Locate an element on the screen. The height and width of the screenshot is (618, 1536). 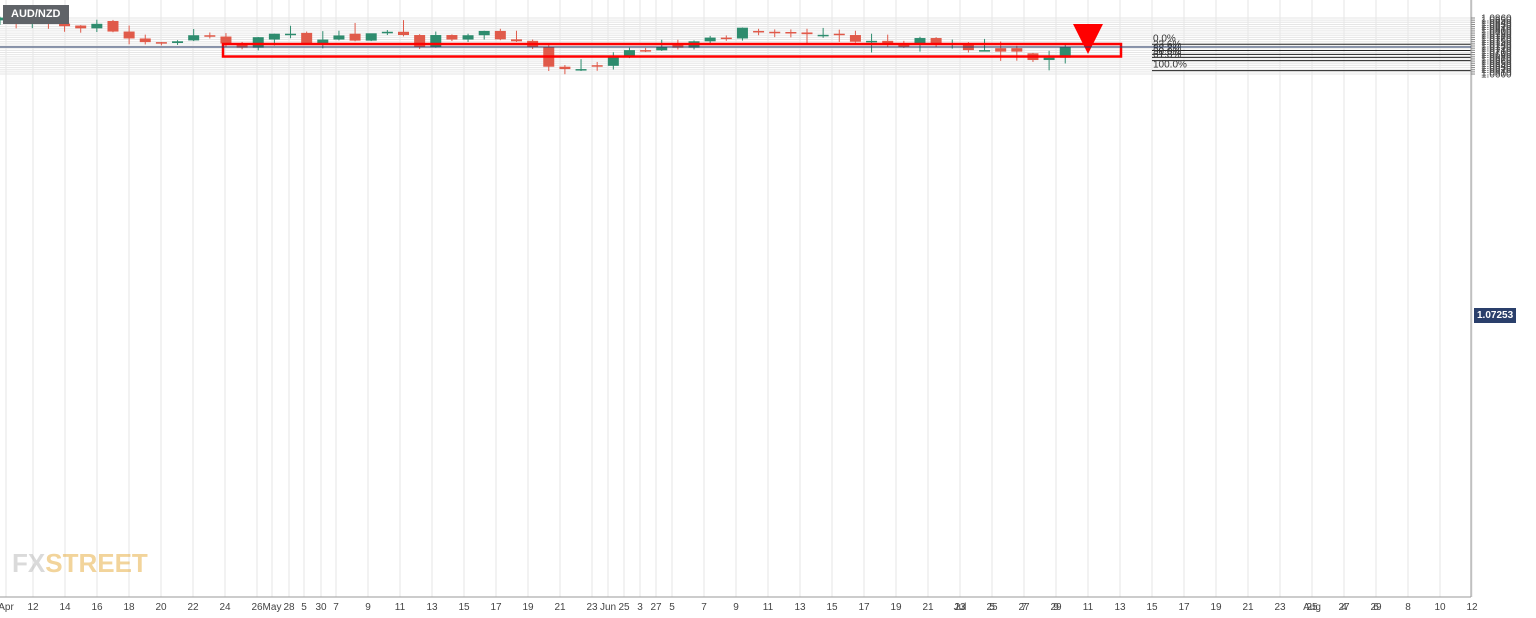
x-tick-label: 14 is located at coordinates (65, 607).